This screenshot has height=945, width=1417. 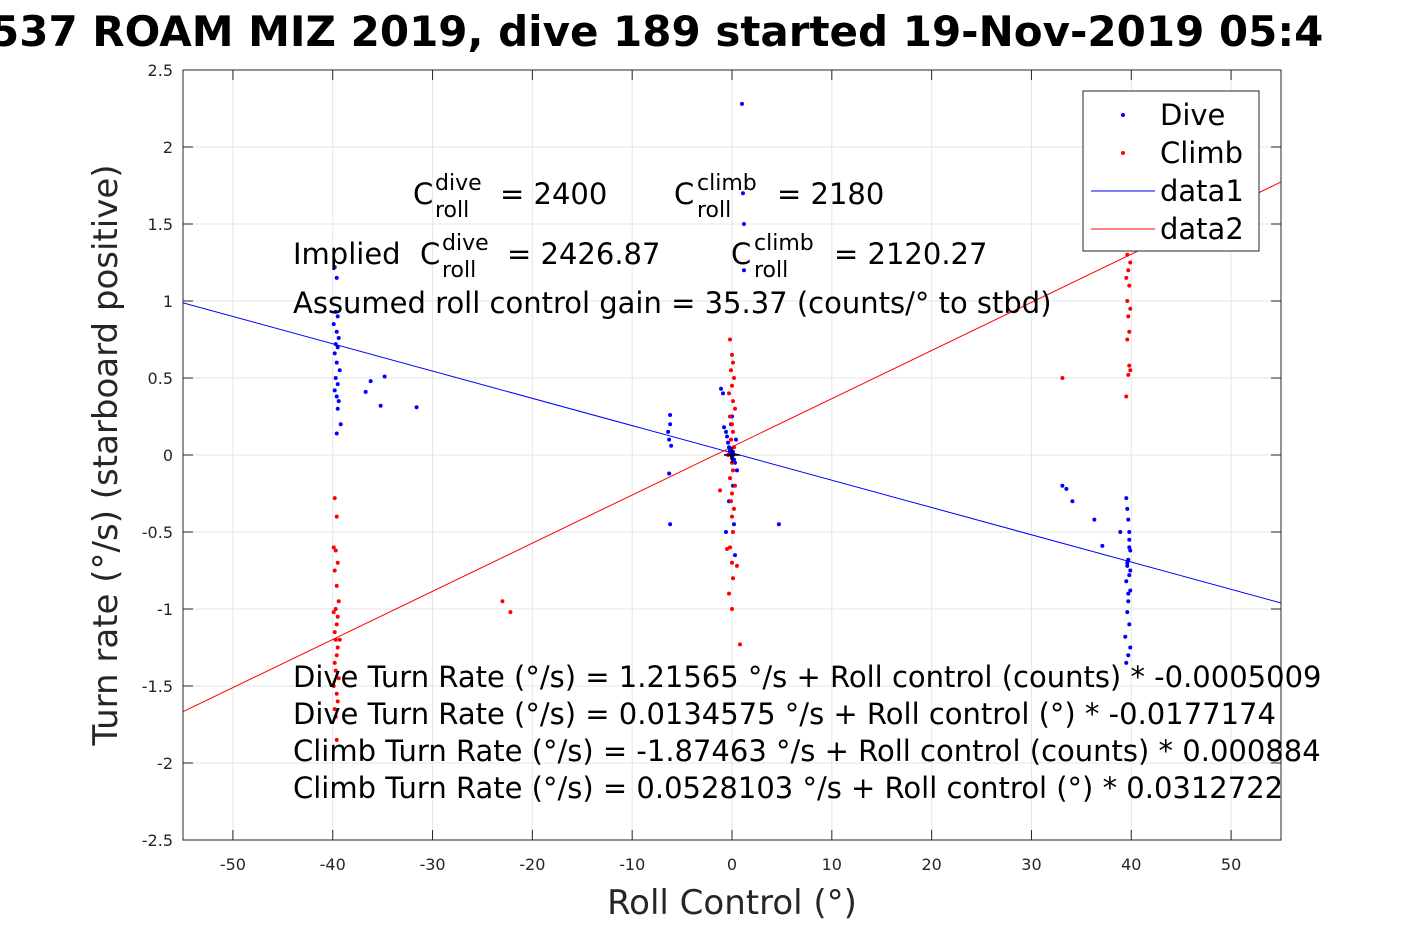 I want to click on legend-label-dive: Dive, so click(x=1192, y=115).